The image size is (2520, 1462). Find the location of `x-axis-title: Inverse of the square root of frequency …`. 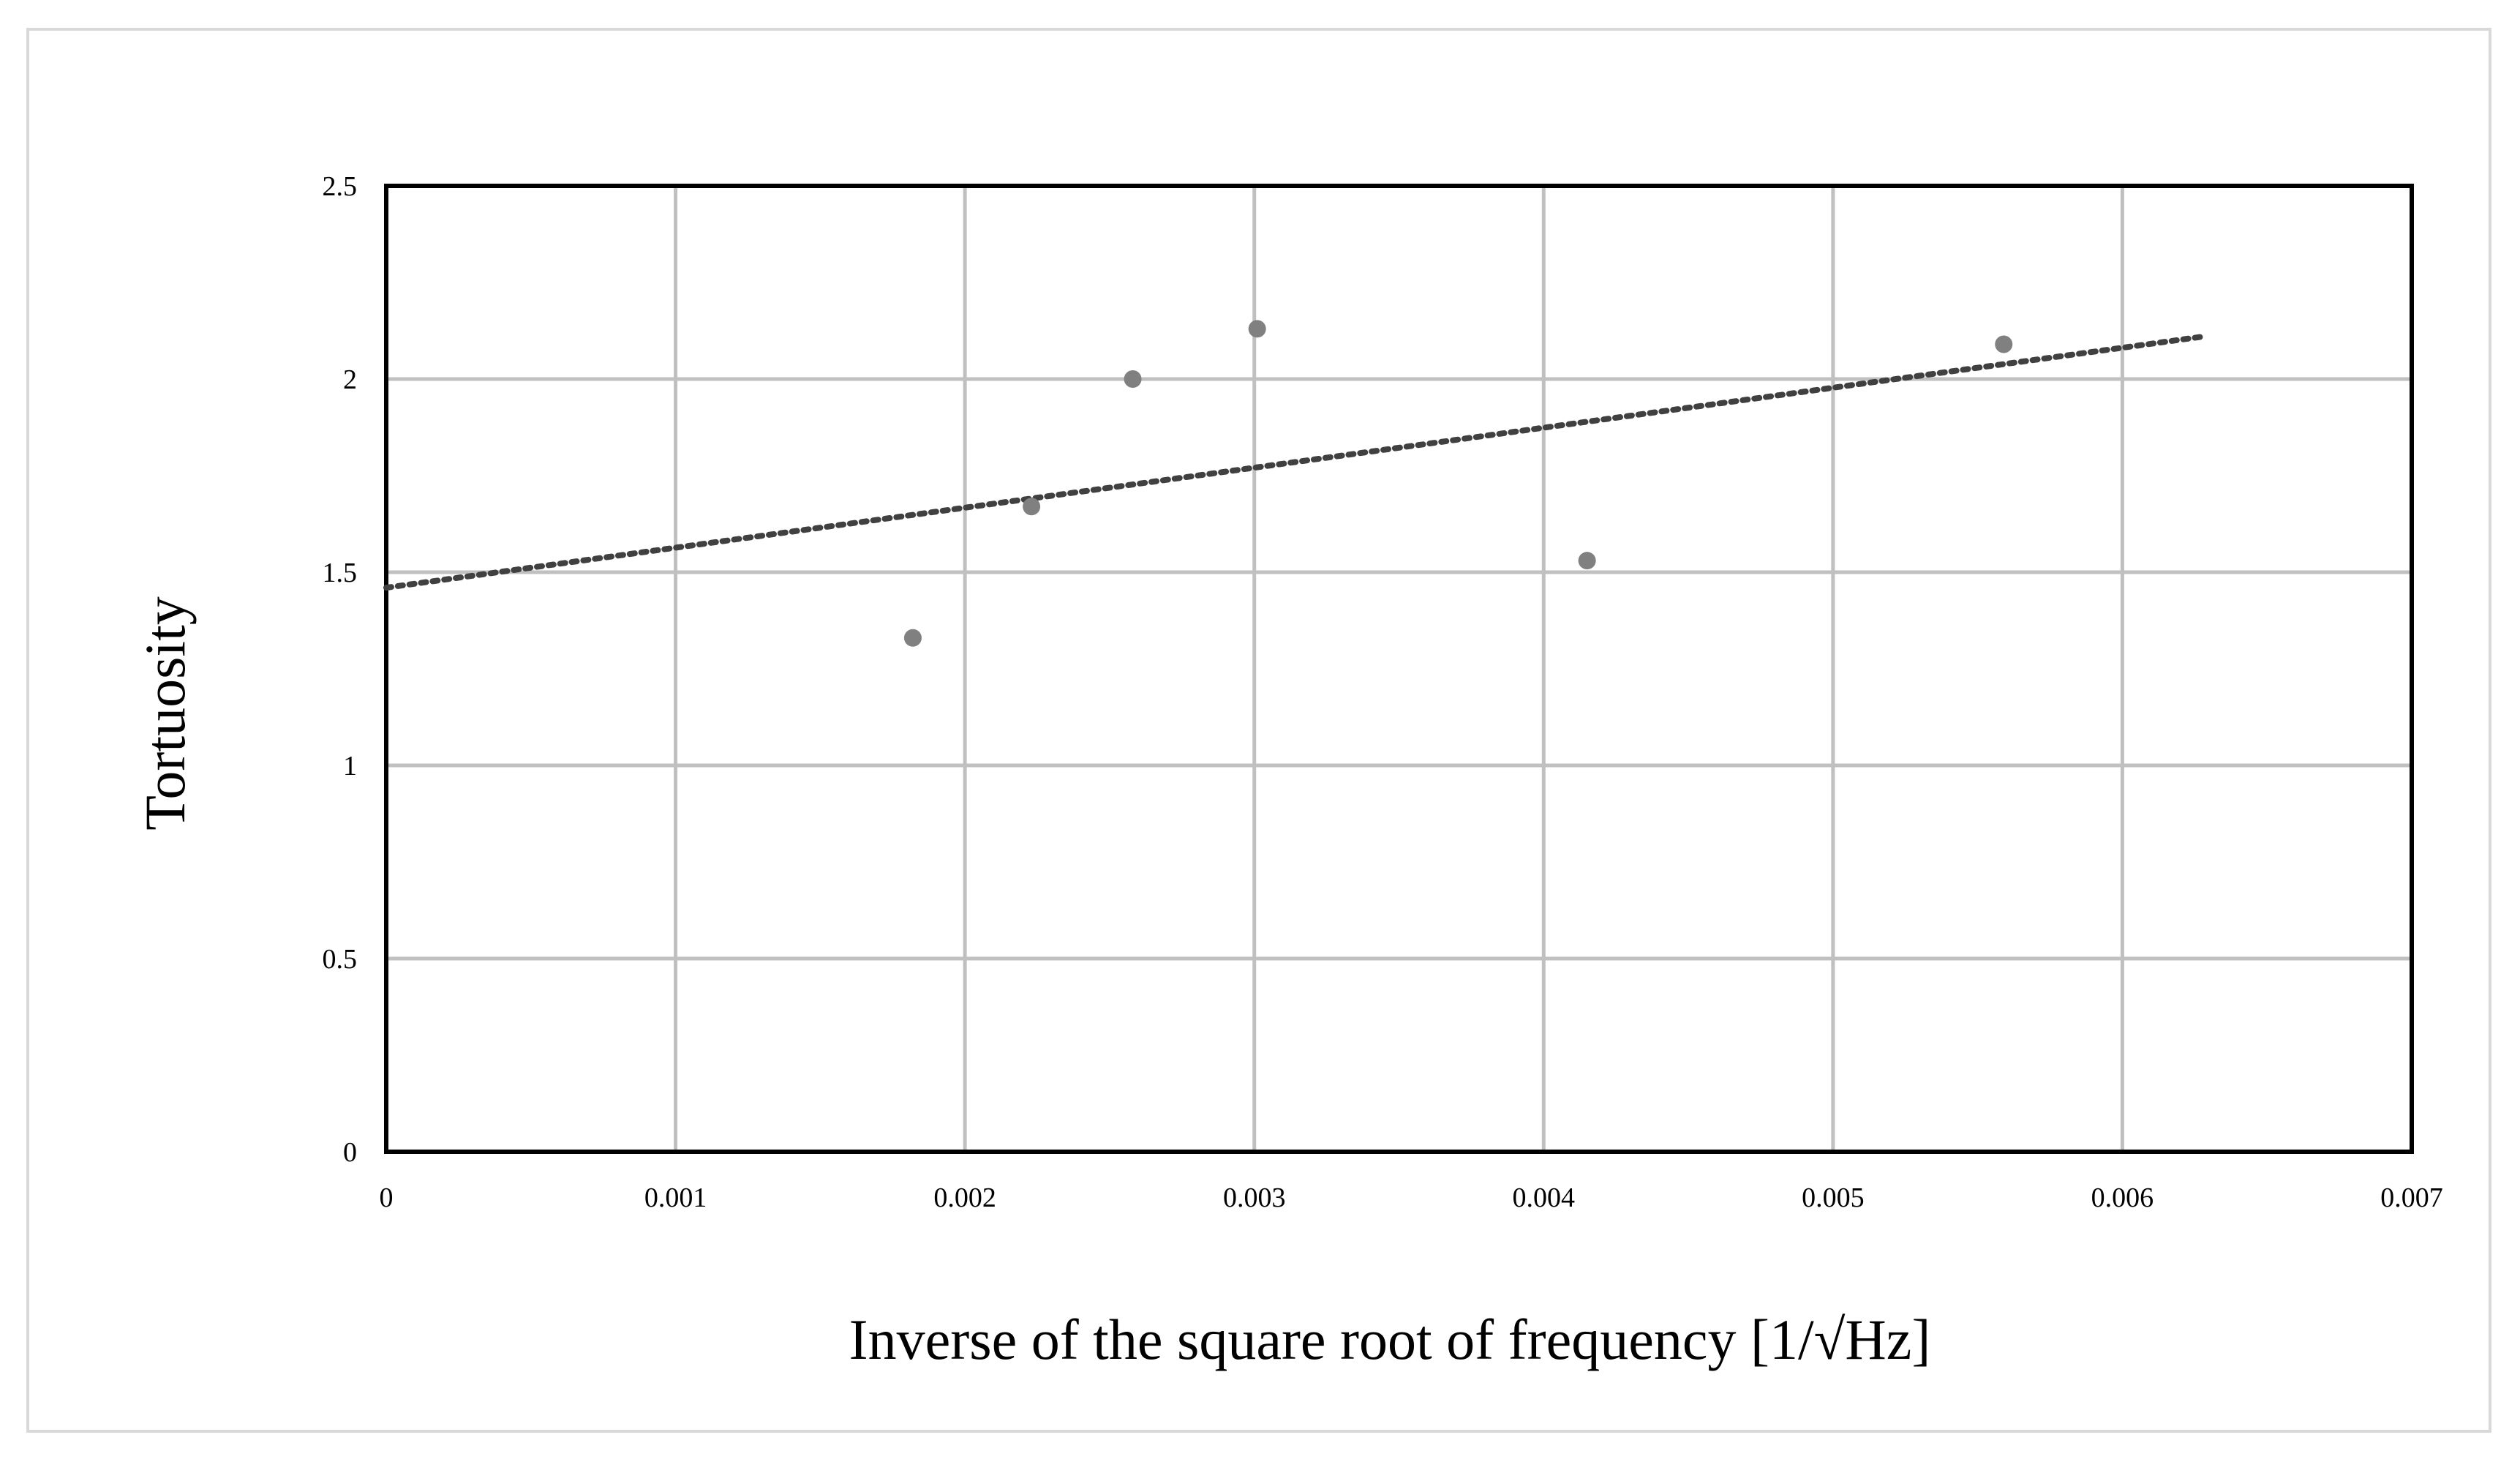

x-axis-title: Inverse of the square root of frequency … is located at coordinates (1390, 1339).